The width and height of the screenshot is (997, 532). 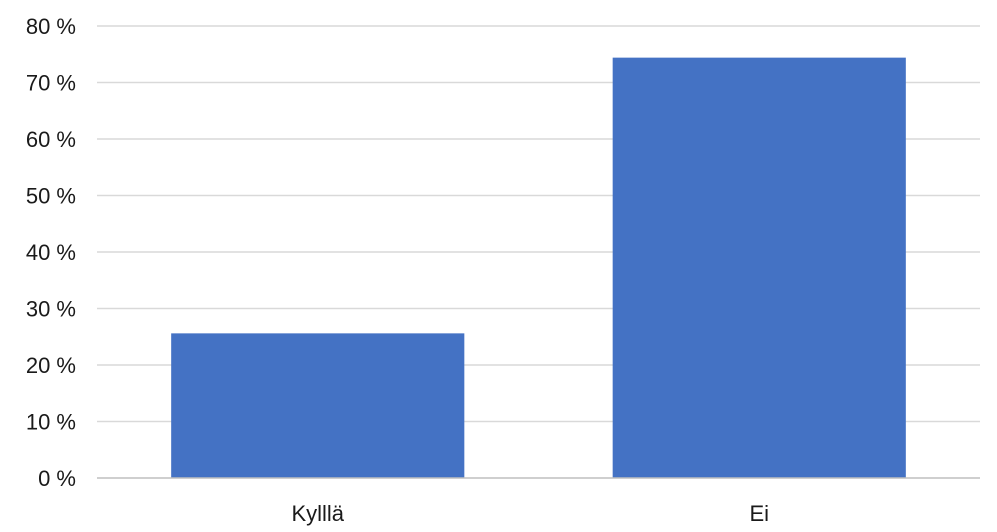 What do you see at coordinates (57, 478) in the screenshot?
I see `y-tick-label: 0 %` at bounding box center [57, 478].